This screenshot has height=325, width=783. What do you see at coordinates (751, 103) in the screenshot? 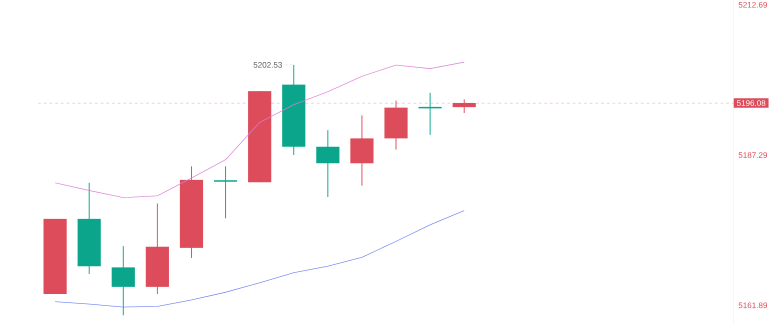
I see `ref-line-label: 5196.08` at bounding box center [751, 103].